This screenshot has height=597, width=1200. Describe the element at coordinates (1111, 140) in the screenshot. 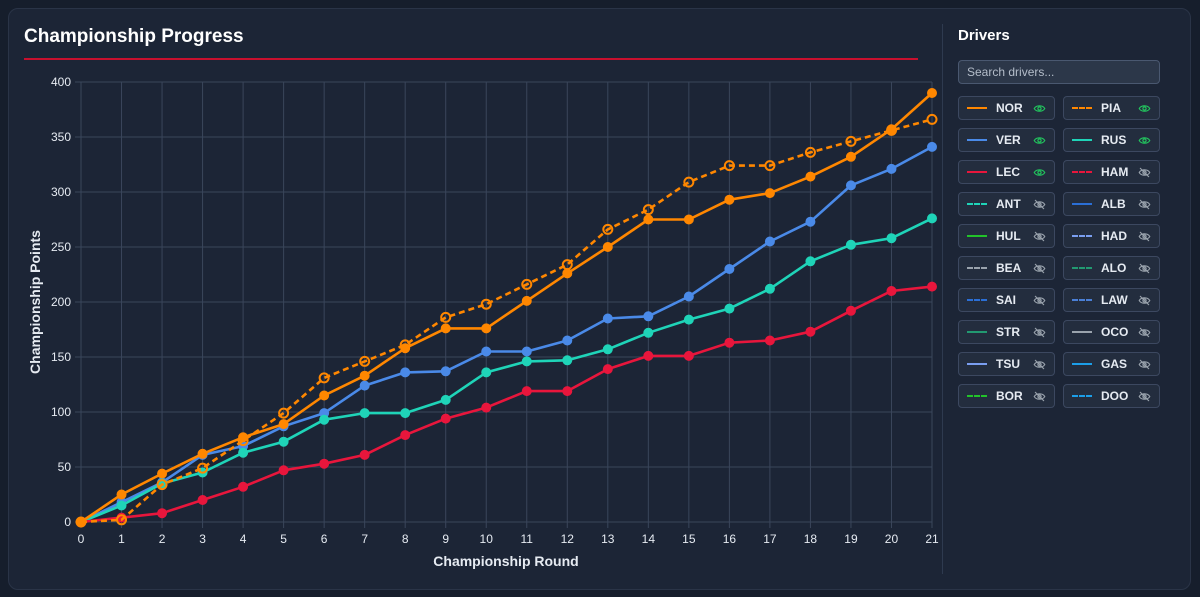

I see `driver-toggle-rus: RUS` at that location.